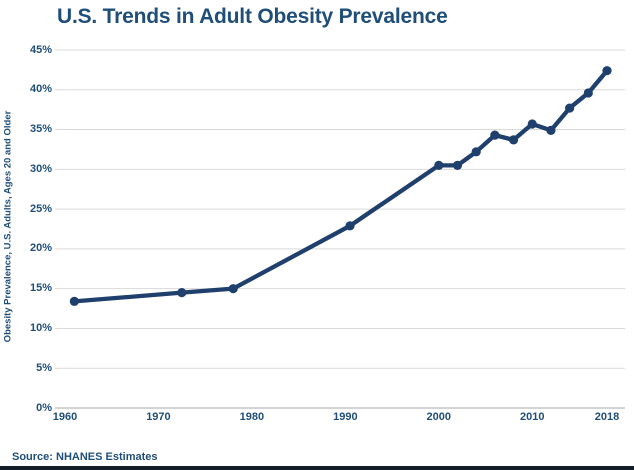 Image resolution: width=634 pixels, height=470 pixels. Describe the element at coordinates (44, 407) in the screenshot. I see `y-tick-label: 0%` at that location.